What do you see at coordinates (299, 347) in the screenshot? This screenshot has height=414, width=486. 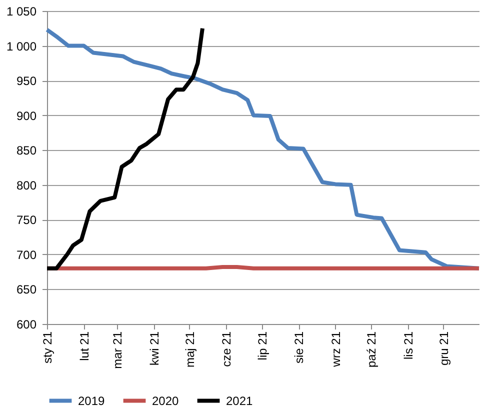 I see `x-tick-label: sie 21` at bounding box center [299, 347].